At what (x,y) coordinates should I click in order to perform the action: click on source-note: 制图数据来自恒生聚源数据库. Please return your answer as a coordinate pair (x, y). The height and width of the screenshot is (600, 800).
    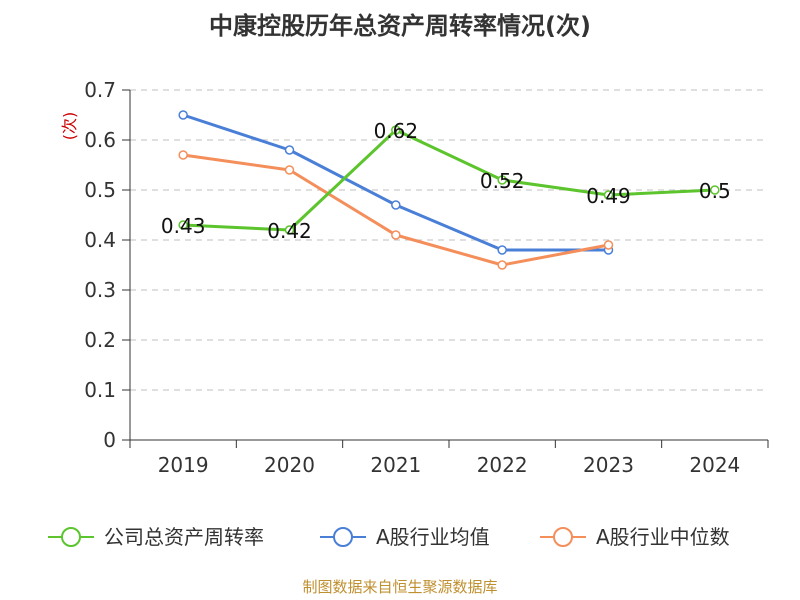
    Looking at the image, I should click on (399, 587).